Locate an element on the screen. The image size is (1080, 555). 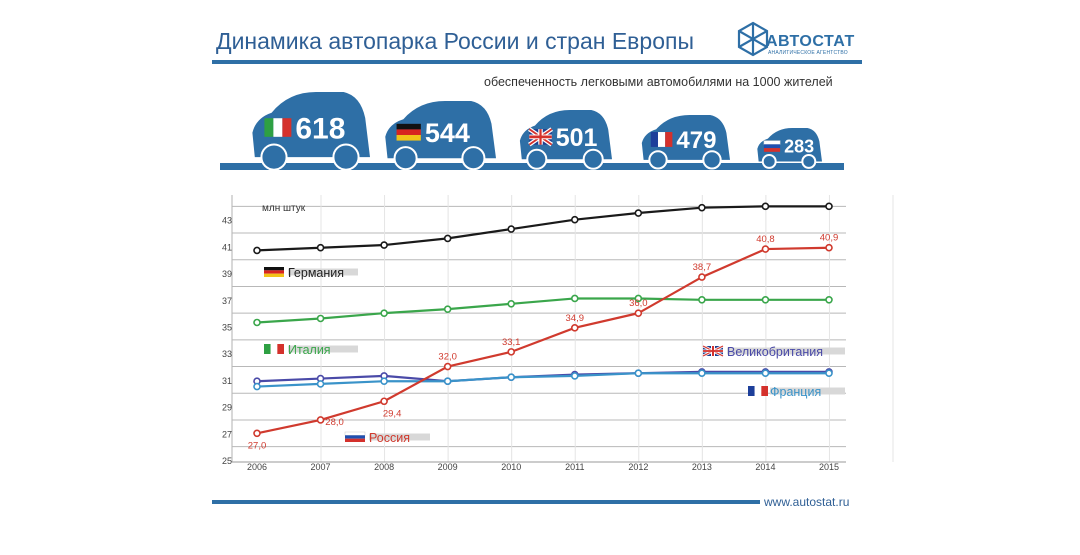
x-tick-label: 2014 is located at coordinates (765, 467).